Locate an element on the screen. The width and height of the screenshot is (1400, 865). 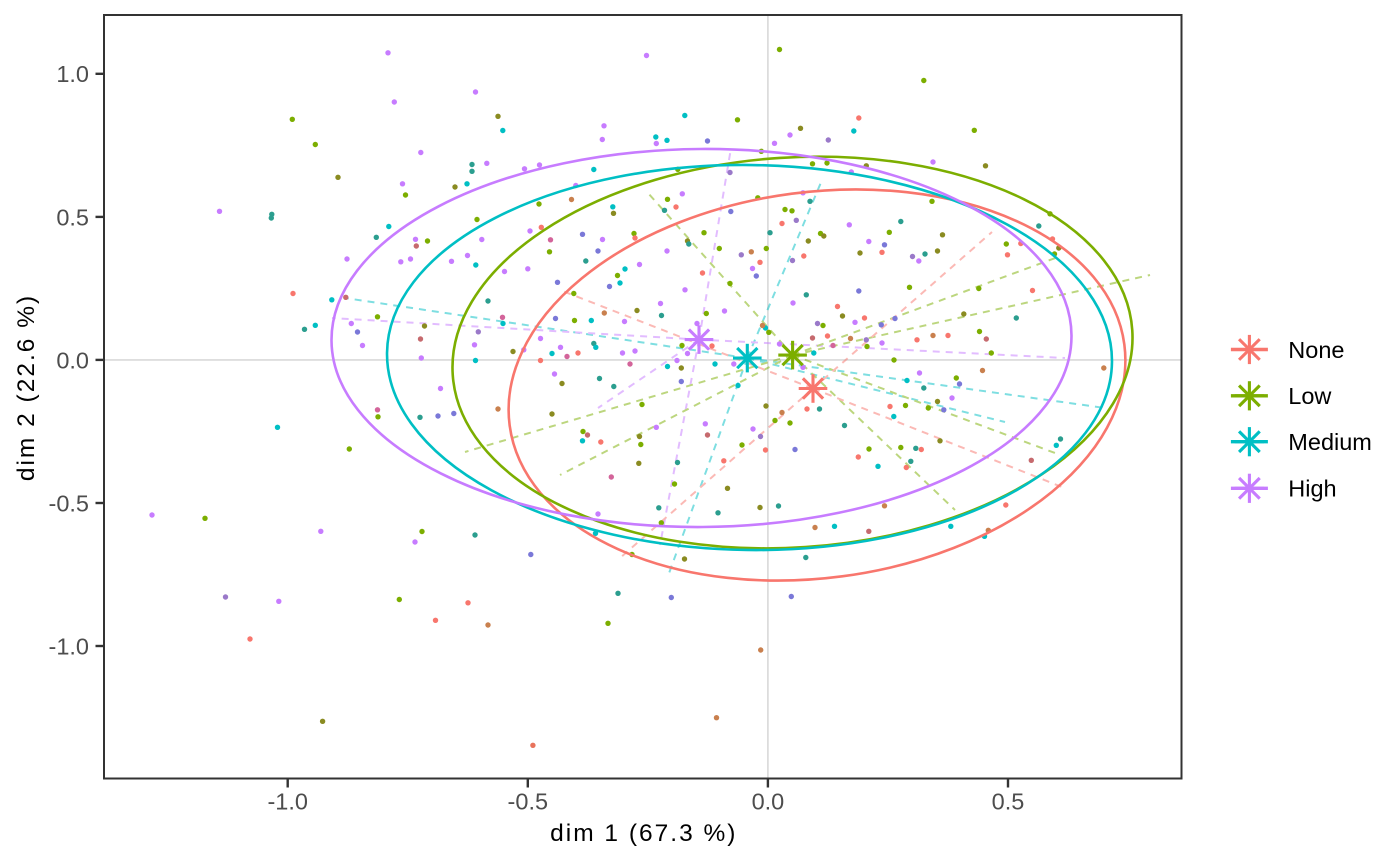
svg-text: dim 2 (22.6 %) is located at coordinates (26, 387).